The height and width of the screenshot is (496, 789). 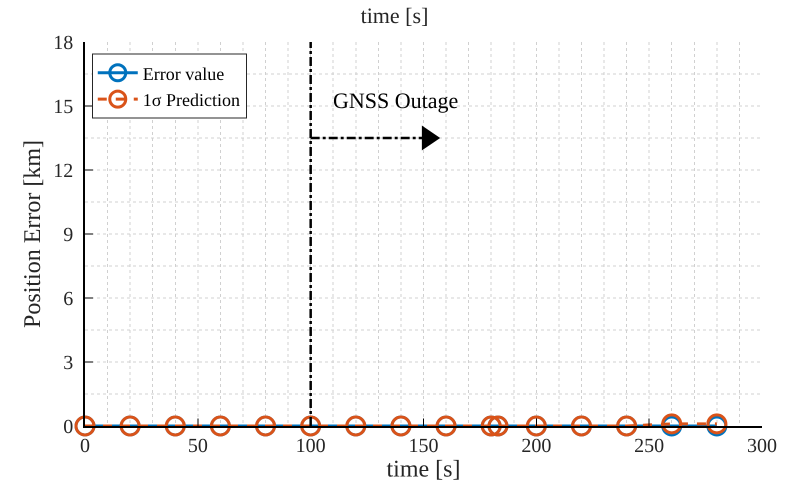 What do you see at coordinates (311, 445) in the screenshot?
I see `x-tick-label: 100` at bounding box center [311, 445].